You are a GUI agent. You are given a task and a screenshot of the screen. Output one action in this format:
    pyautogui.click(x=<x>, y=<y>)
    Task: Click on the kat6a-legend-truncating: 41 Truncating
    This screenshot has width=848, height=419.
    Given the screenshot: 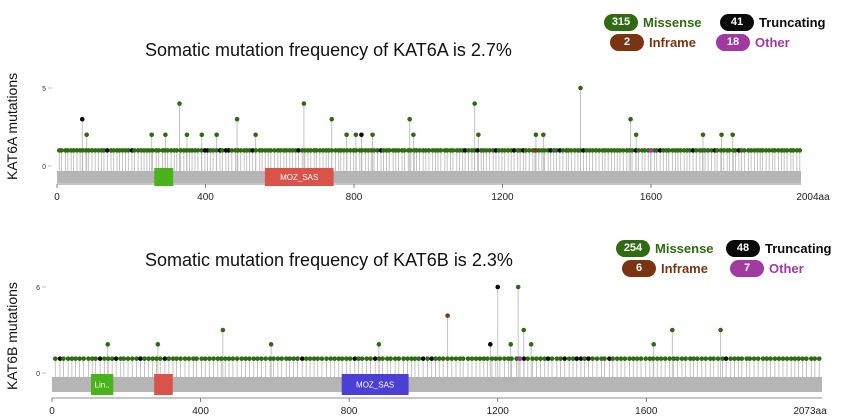 What is the action you would take?
    pyautogui.click(x=772, y=22)
    